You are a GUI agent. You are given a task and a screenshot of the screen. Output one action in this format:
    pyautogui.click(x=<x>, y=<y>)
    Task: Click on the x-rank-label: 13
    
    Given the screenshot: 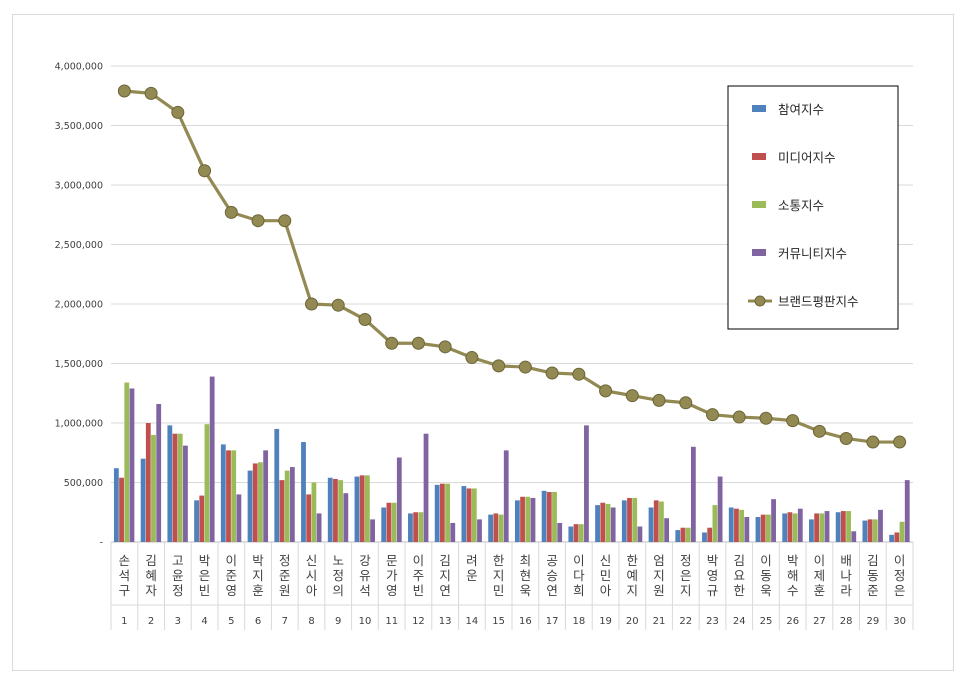 What is the action you would take?
    pyautogui.click(x=445, y=621)
    